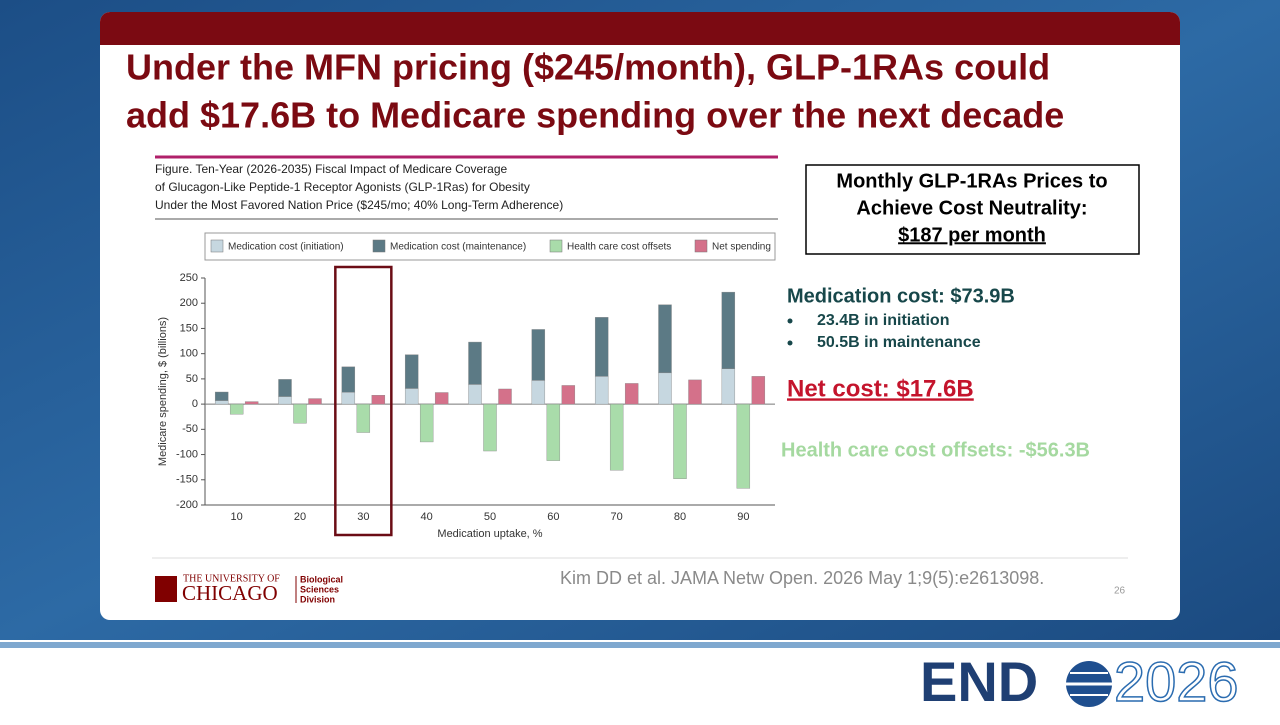 The height and width of the screenshot is (725, 1280). I want to click on y-tick-label: 50, so click(192, 379).